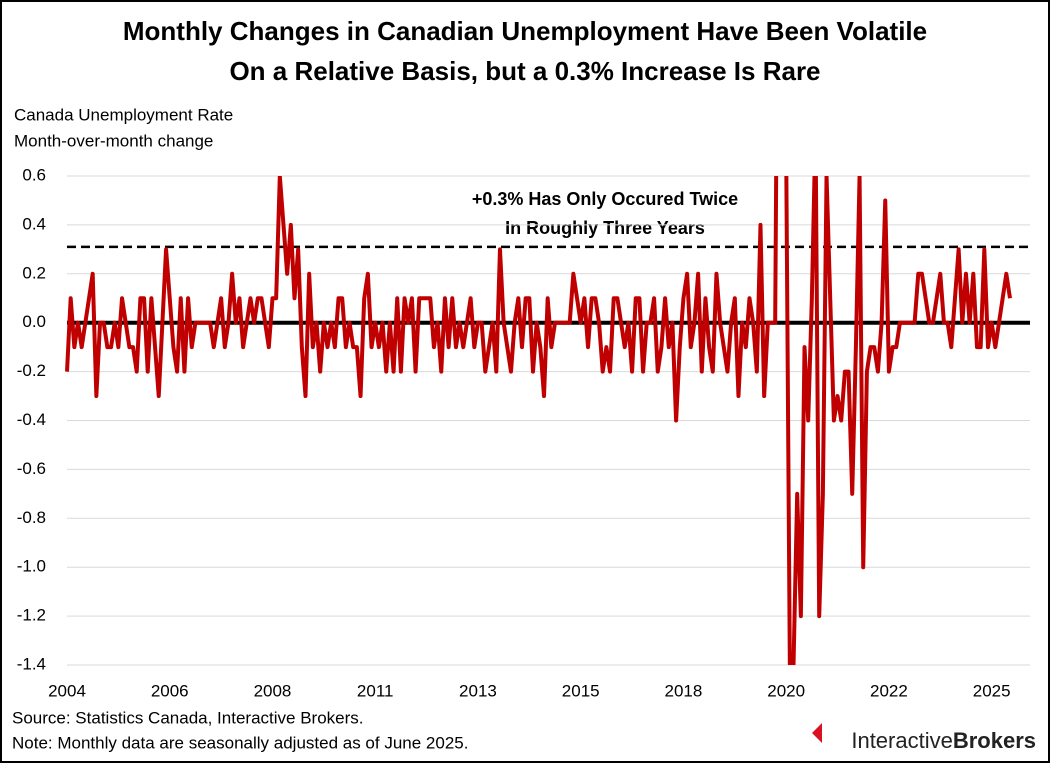 Image resolution: width=1050 pixels, height=763 pixels. What do you see at coordinates (31, 468) in the screenshot?
I see `y-tick-label: -0.6` at bounding box center [31, 468].